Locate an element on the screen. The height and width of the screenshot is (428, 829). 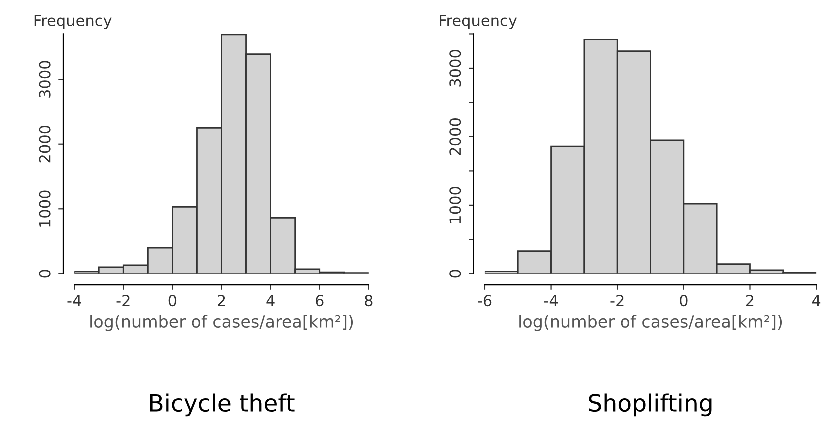
x-tick-label: 6 is located at coordinates (320, 301).